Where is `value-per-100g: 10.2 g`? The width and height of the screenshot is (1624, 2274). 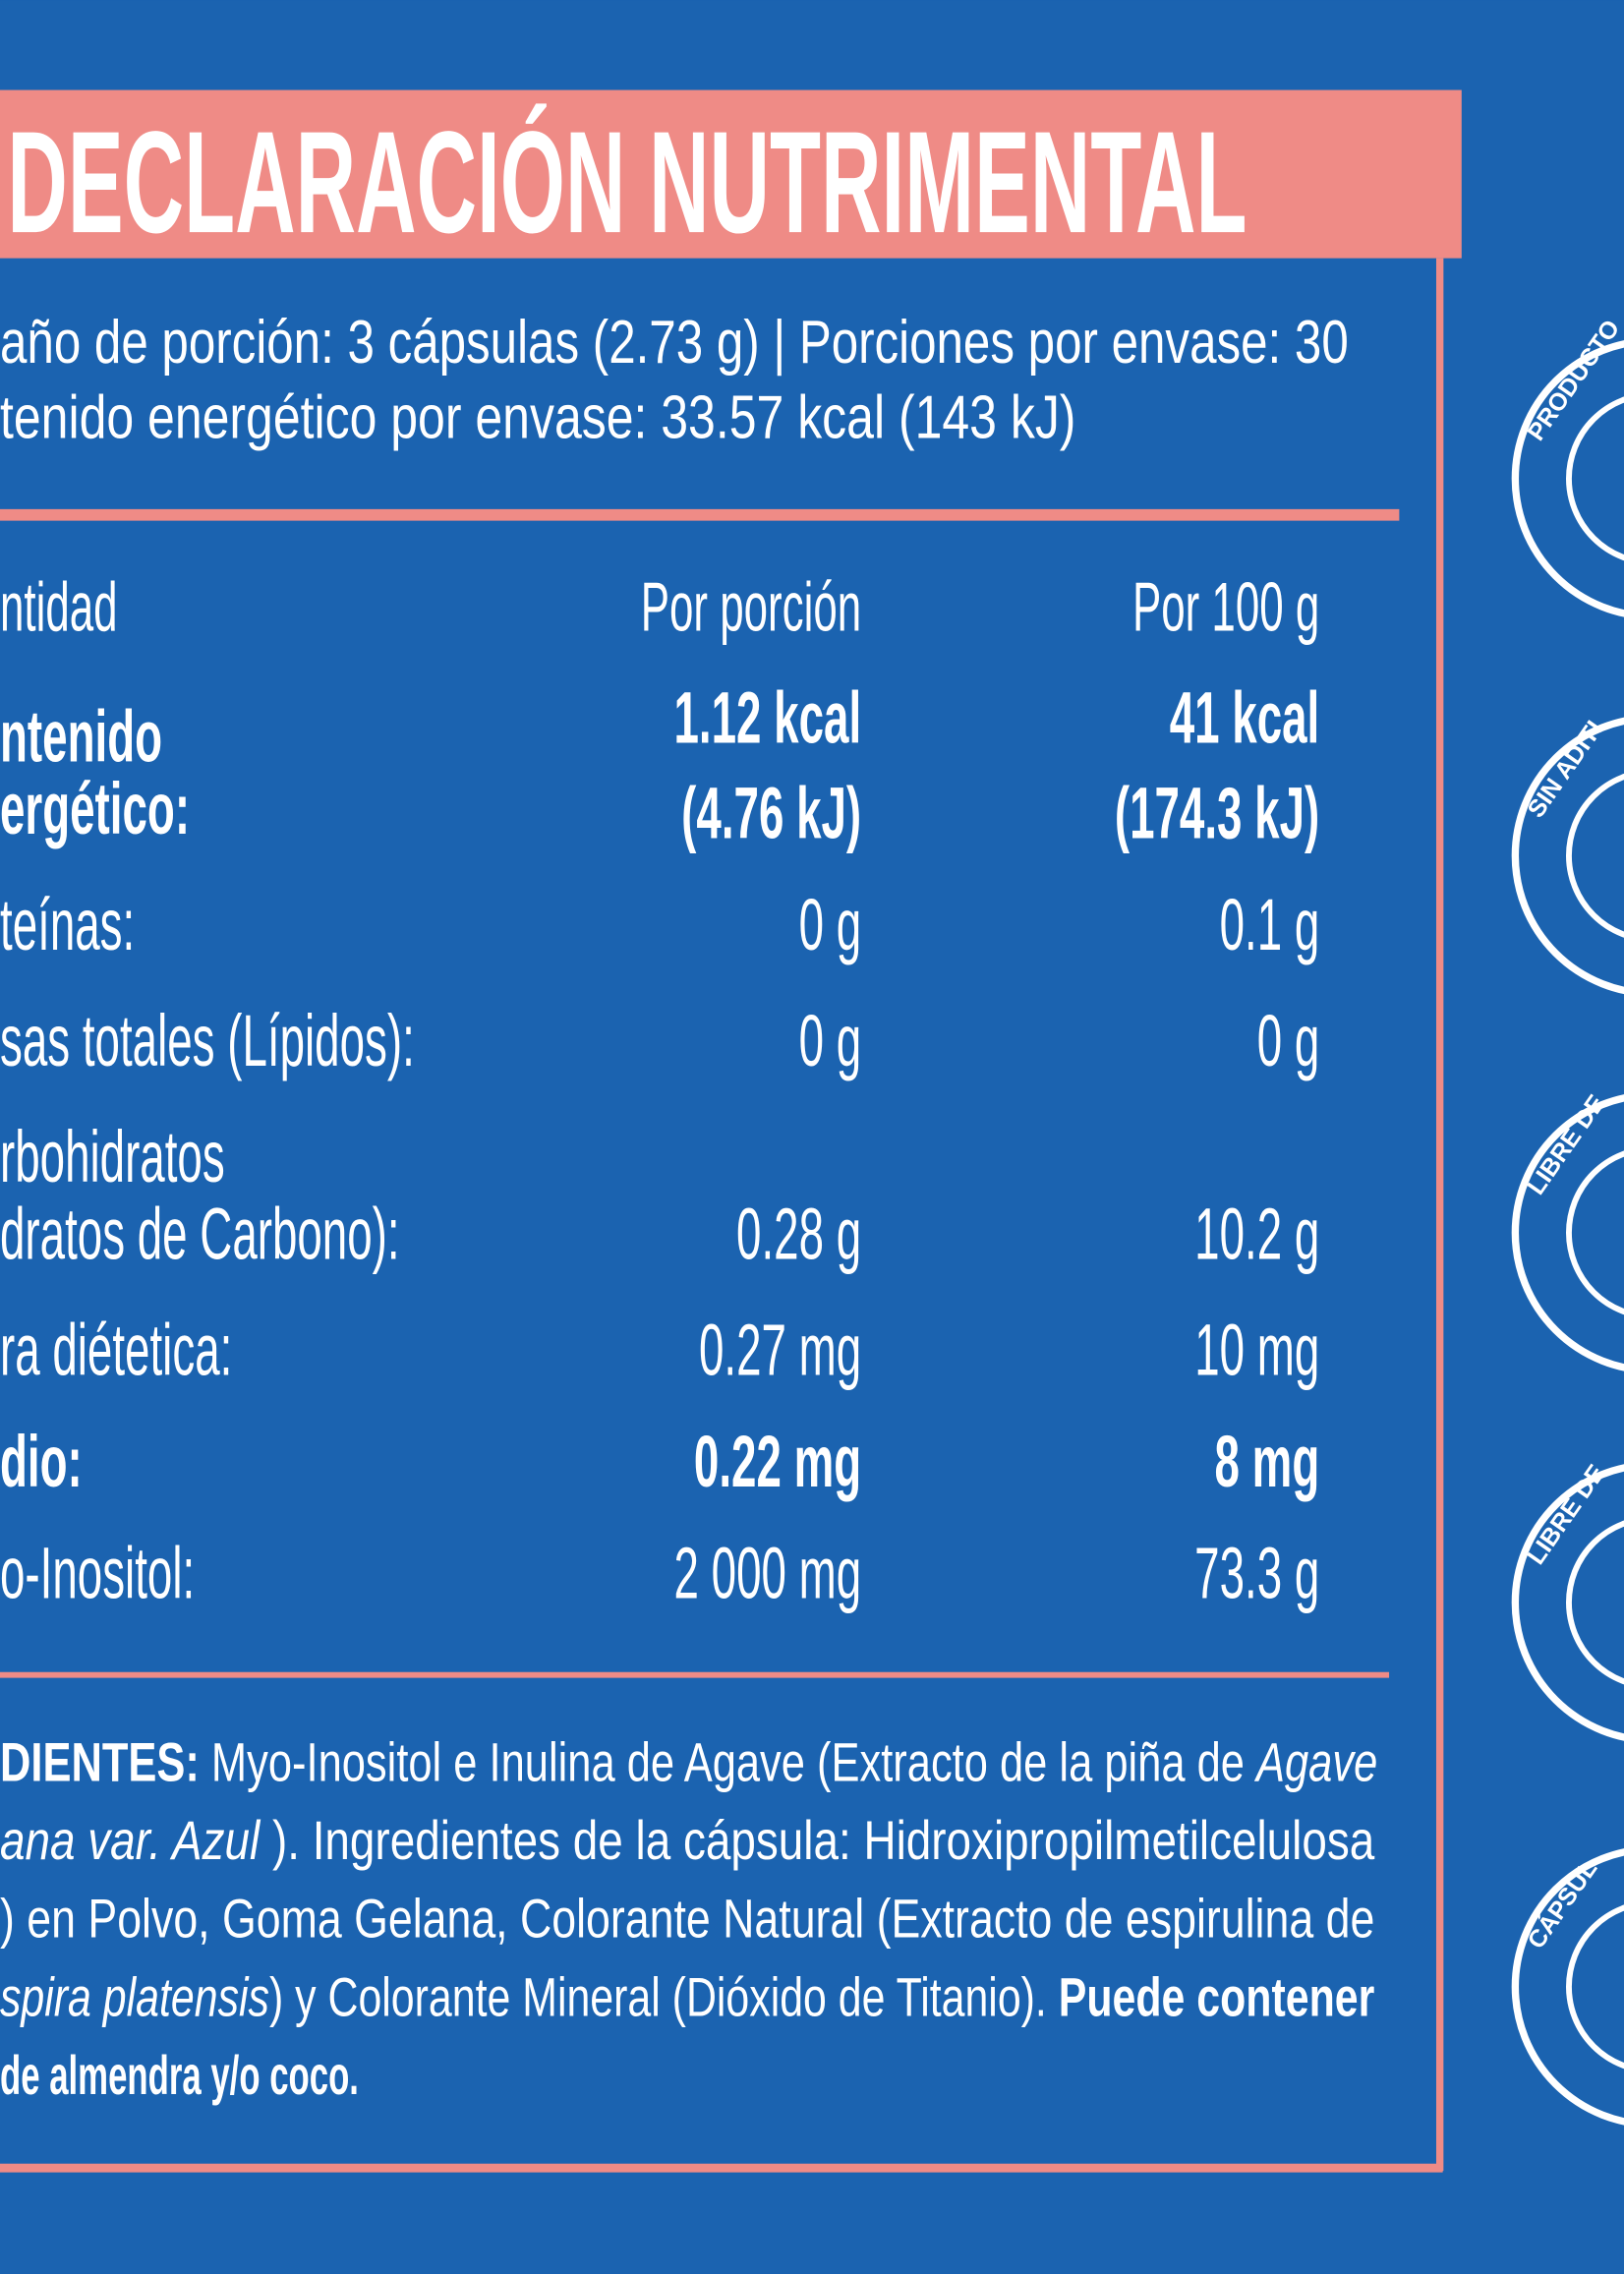
value-per-100g: 10.2 g is located at coordinates (1256, 1234).